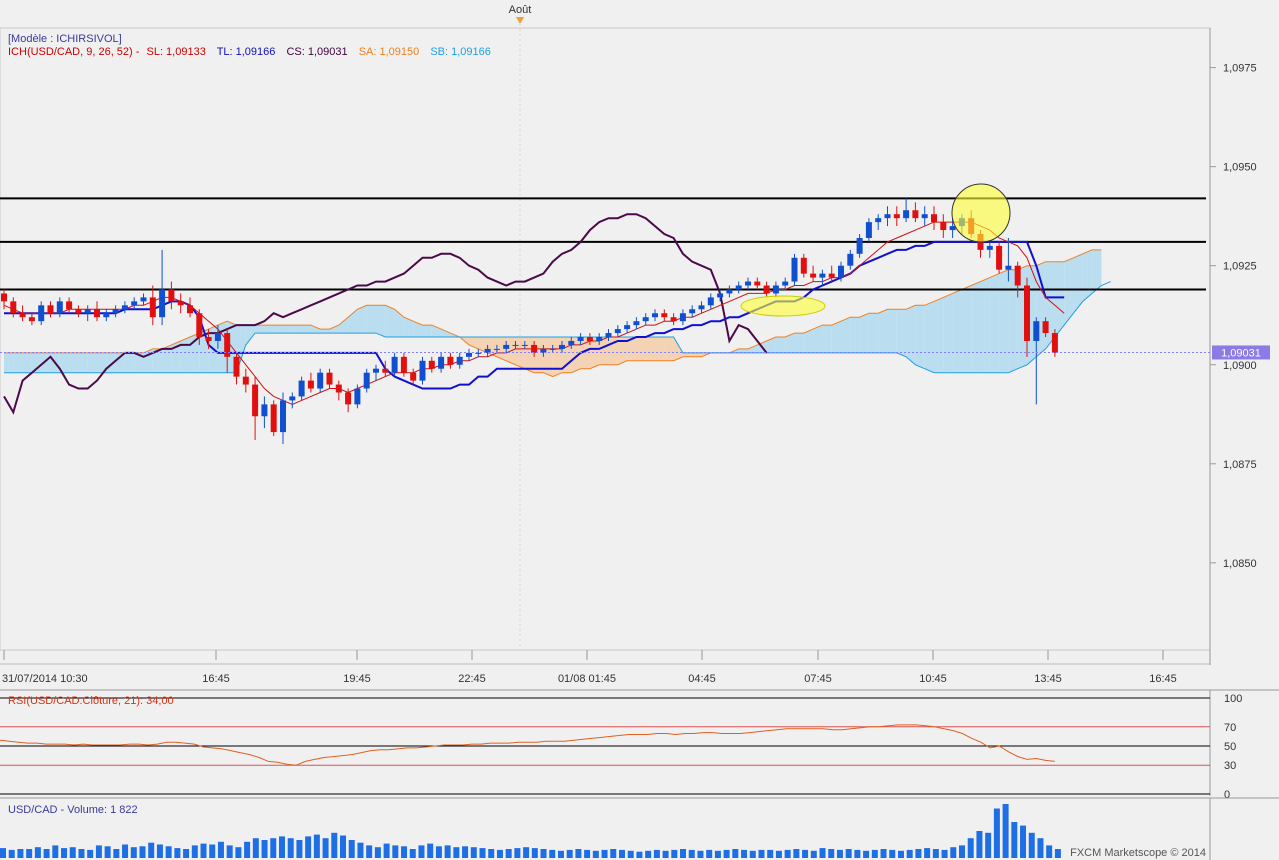 This screenshot has width=1279, height=860. I want to click on price-axis: 1,0975 1,0950 1,0925 1,0900 1,0875 1,0850, so click(1233, 346).